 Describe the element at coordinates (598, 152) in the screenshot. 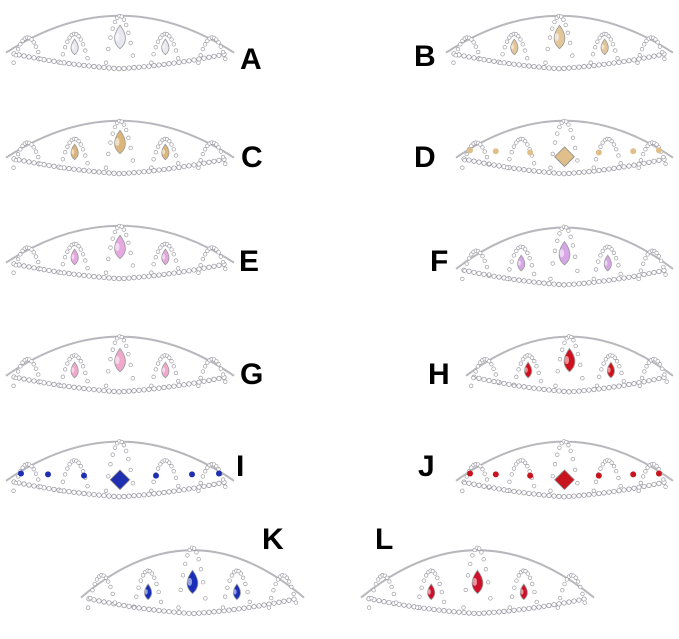

I see `small-gem` at that location.